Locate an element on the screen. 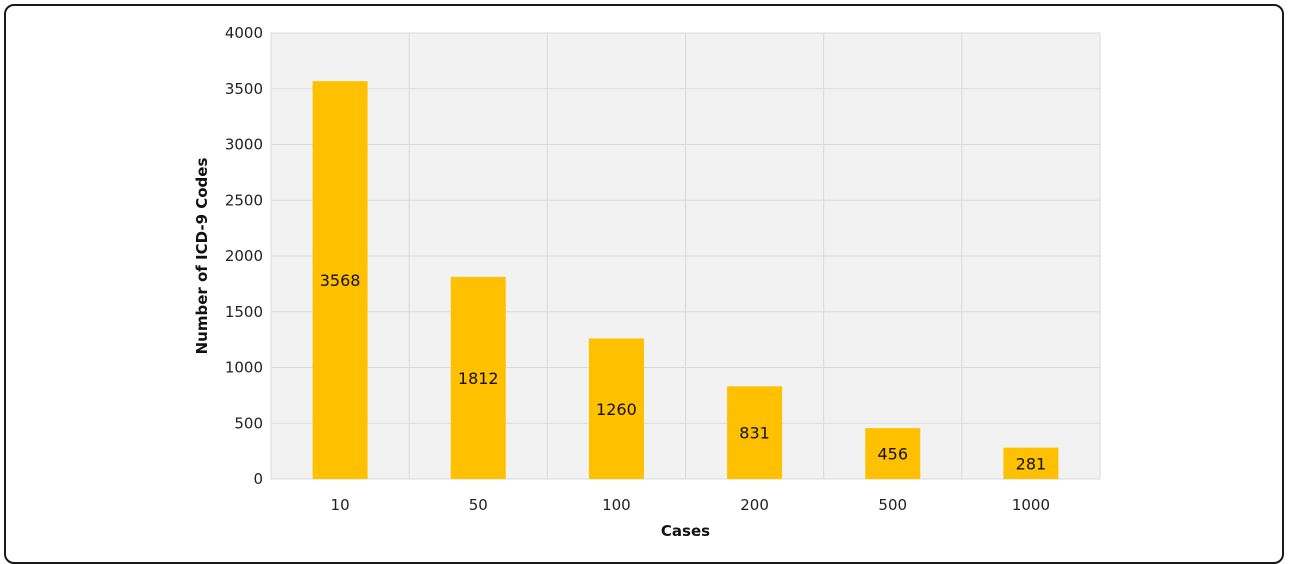 This screenshot has height=564, width=1290. x-tick-label: 10 is located at coordinates (340, 505).